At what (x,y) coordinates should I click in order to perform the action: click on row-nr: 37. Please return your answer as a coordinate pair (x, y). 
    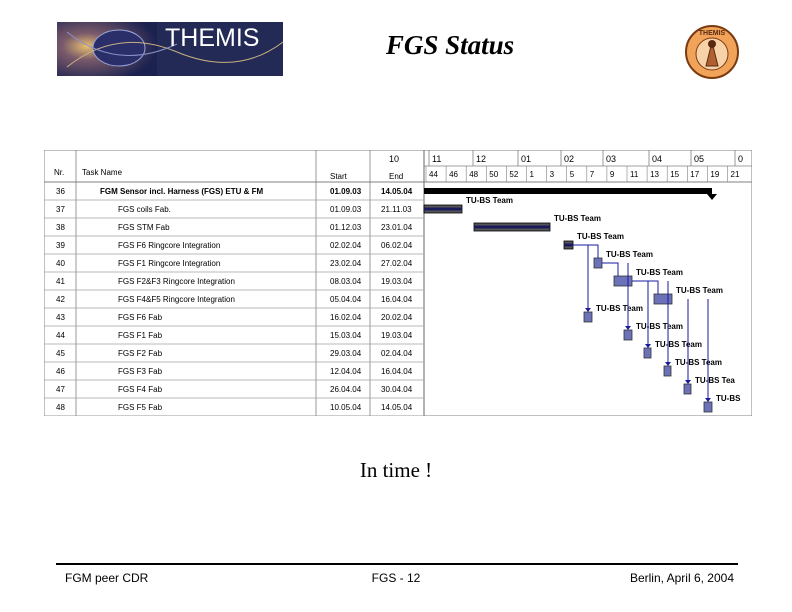
    Looking at the image, I should click on (60, 209).